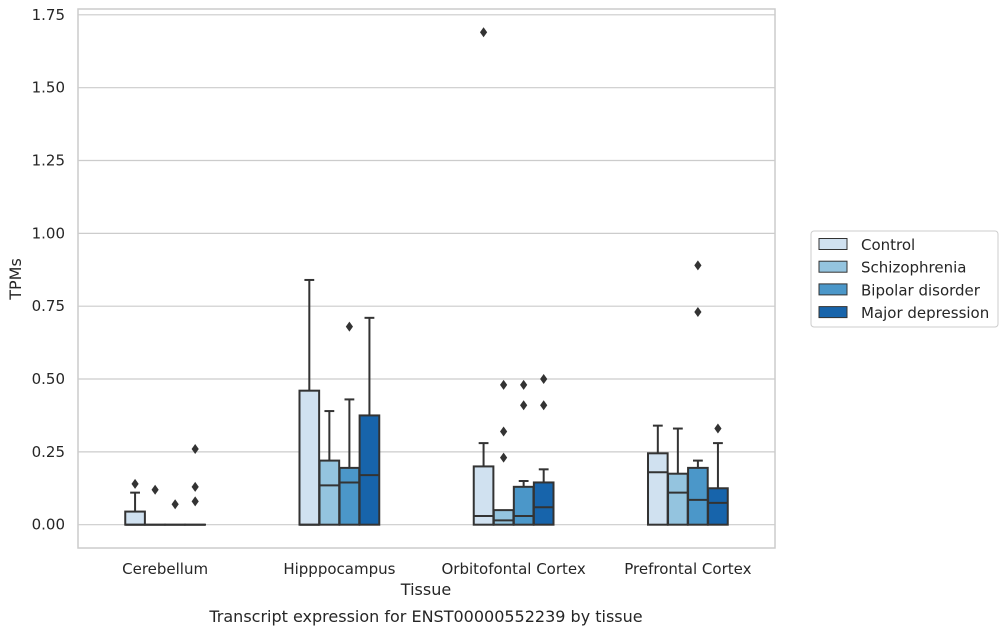  Describe the element at coordinates (913, 268) in the screenshot. I see `legend-label: Schizophrenia` at that location.